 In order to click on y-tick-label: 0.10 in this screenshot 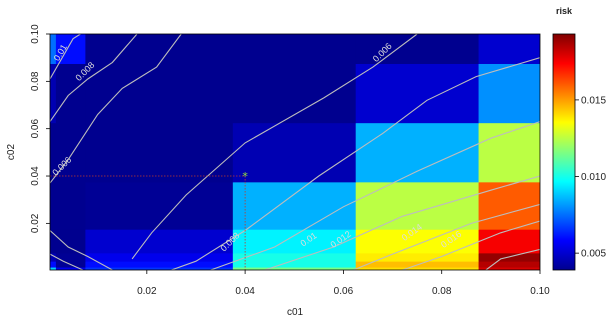, I will do `click(35, 34)`.